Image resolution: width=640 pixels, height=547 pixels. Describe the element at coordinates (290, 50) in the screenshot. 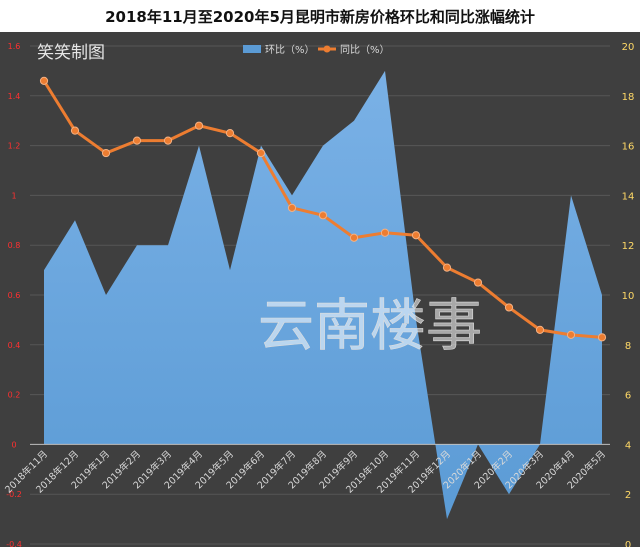

I see `legend-label-hb: 环比（%）` at that location.